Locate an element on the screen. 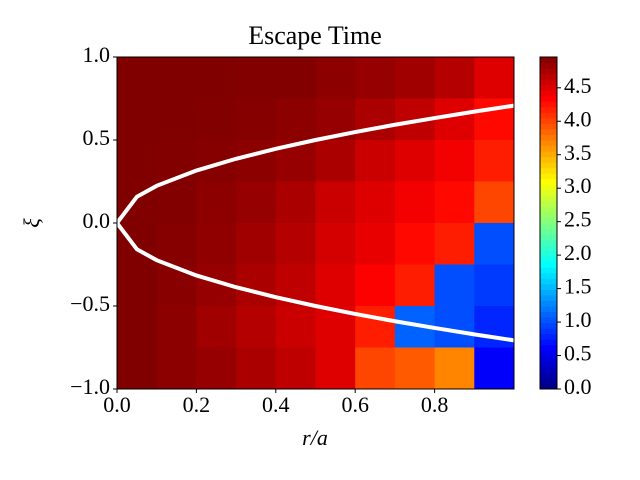  x-tick-label: 0.4 is located at coordinates (276, 404).